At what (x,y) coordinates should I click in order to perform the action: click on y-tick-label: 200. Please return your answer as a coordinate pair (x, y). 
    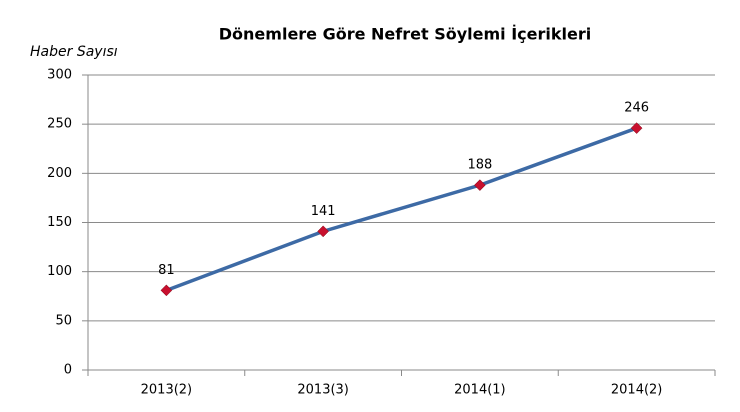
    Looking at the image, I should click on (59, 173).